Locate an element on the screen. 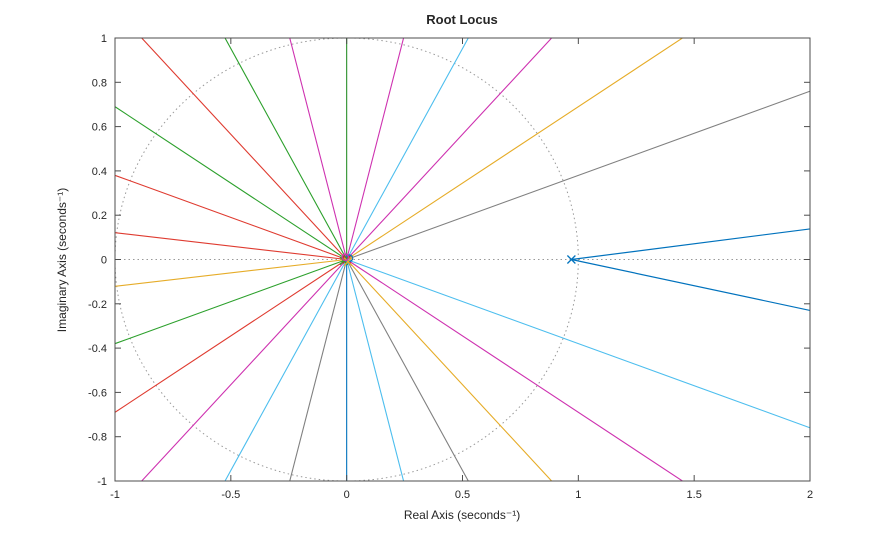  y-tick-label: 0 is located at coordinates (104, 261).